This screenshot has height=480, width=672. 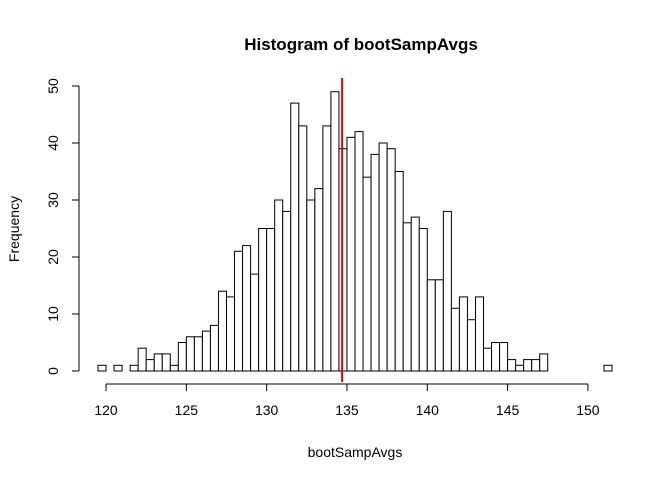 What do you see at coordinates (508, 410) in the screenshot?
I see `x-tick-label: 145` at bounding box center [508, 410].